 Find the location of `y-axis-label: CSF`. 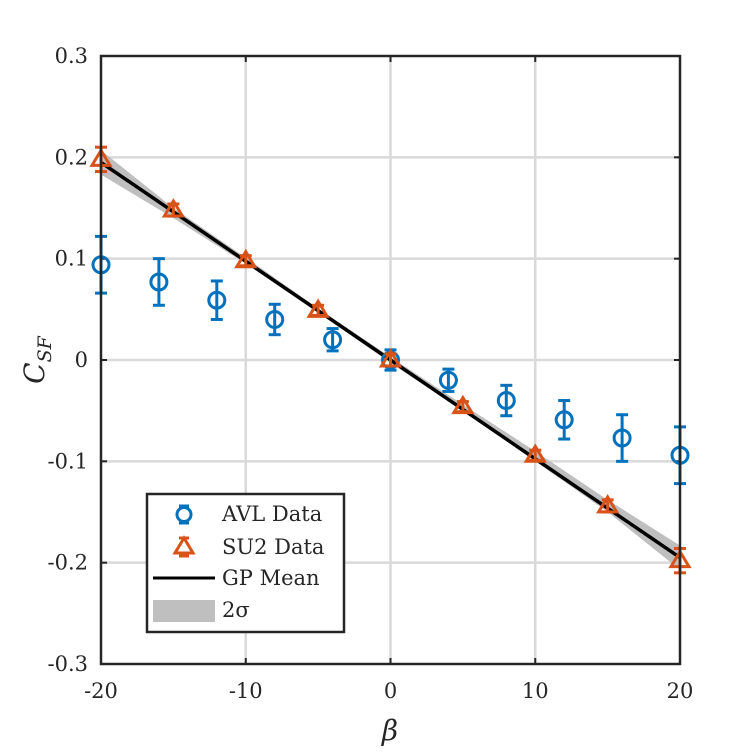

y-axis-label: CSF is located at coordinates (37, 359).